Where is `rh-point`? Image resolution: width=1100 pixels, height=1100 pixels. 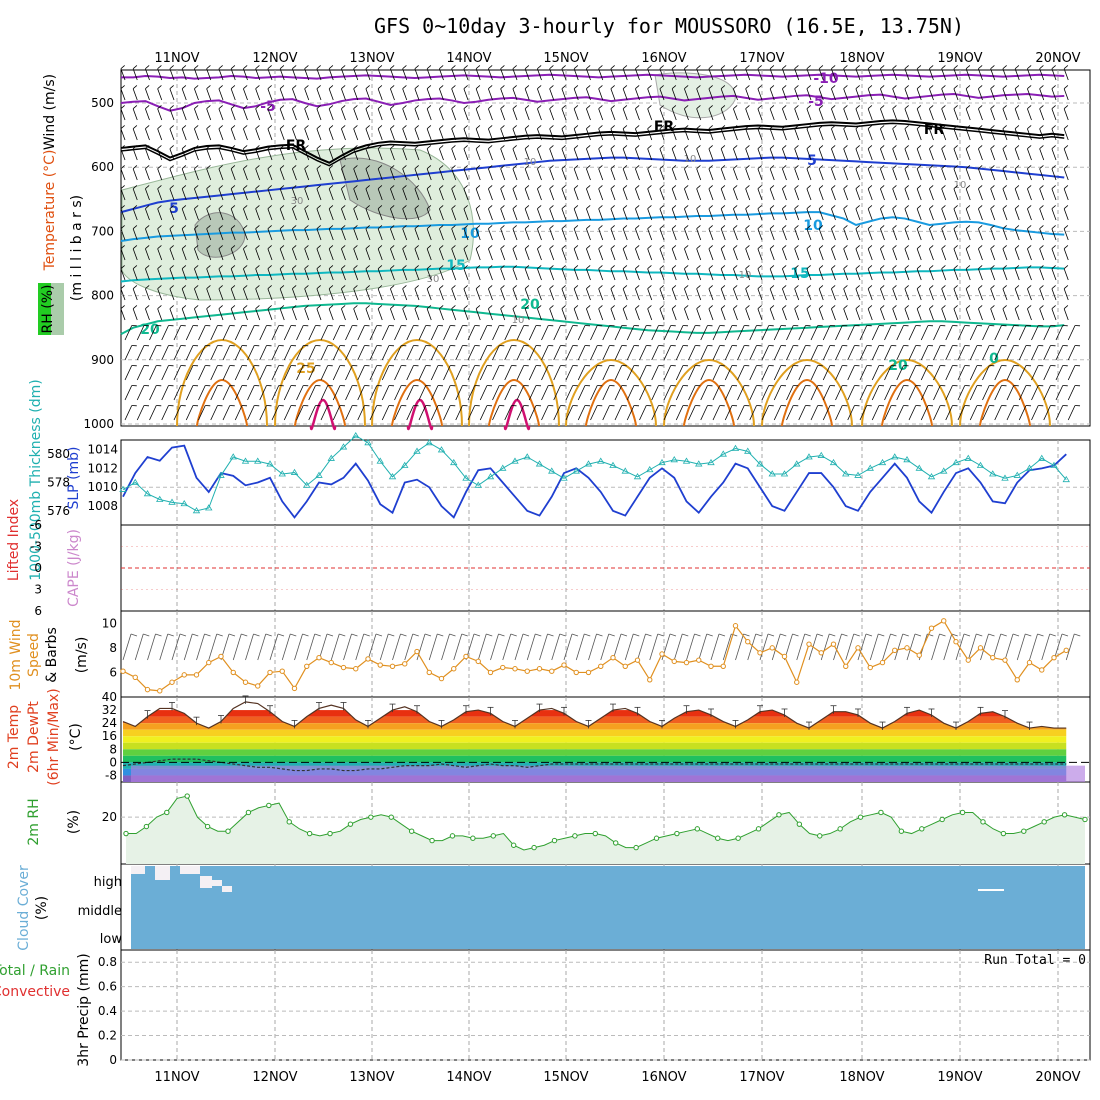
rh-point is located at coordinates (1085, 819).